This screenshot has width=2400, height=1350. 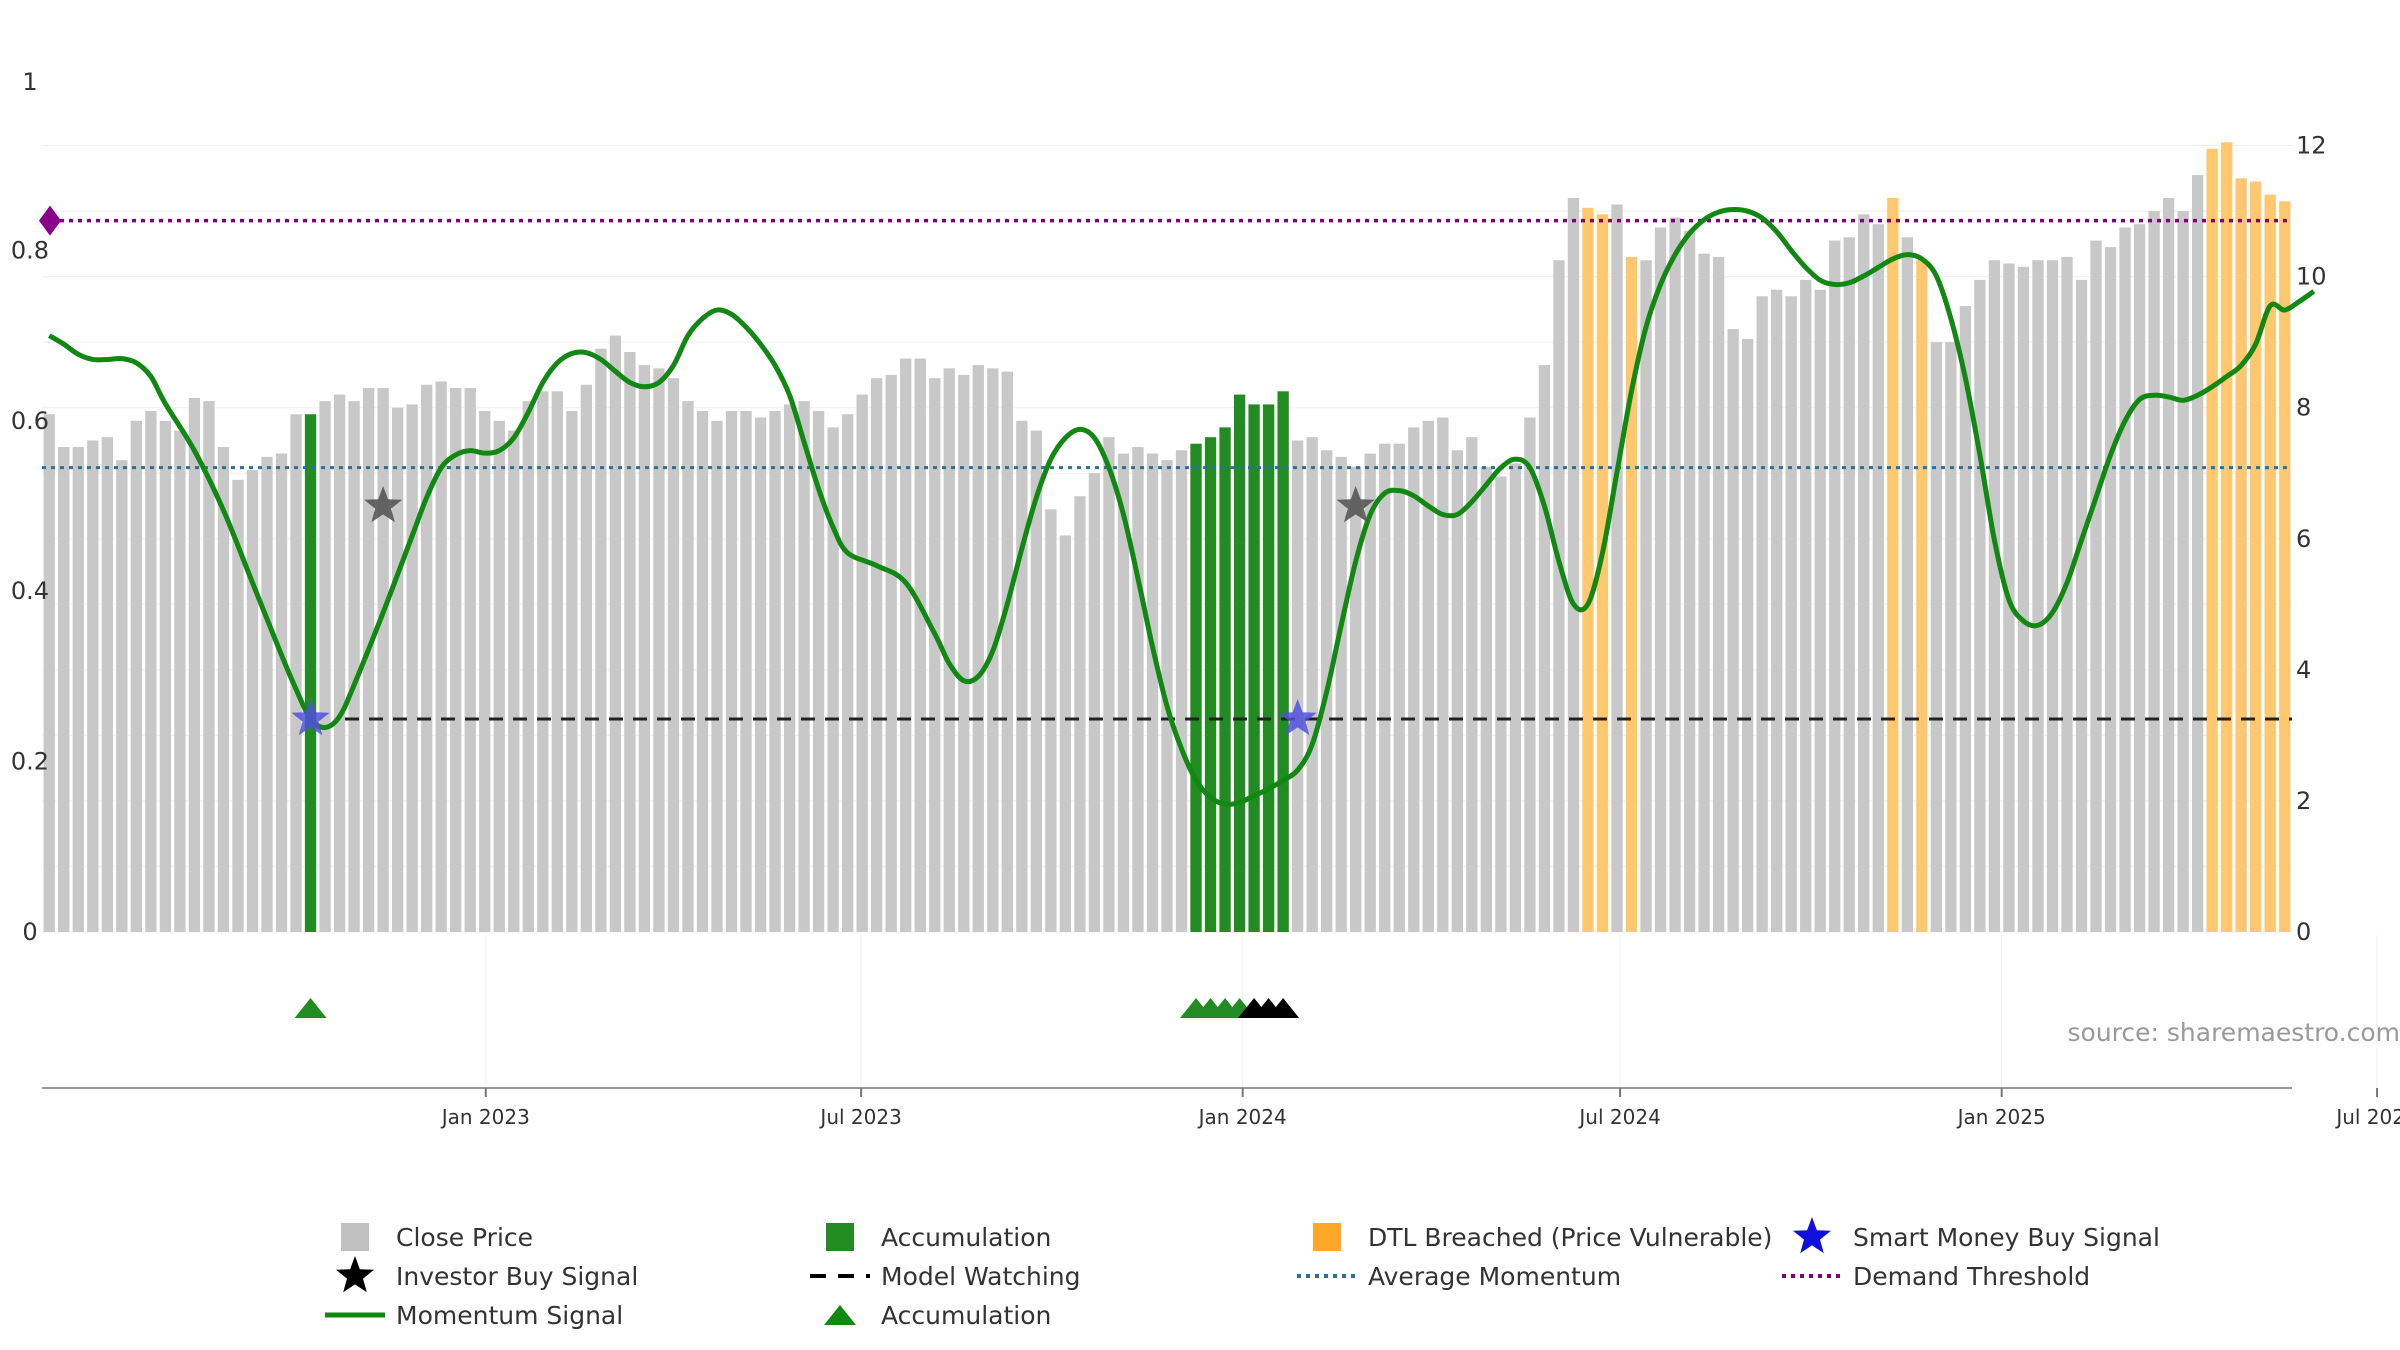 What do you see at coordinates (2234, 1032) in the screenshot?
I see `source-label: source: sharemaestro.com` at bounding box center [2234, 1032].